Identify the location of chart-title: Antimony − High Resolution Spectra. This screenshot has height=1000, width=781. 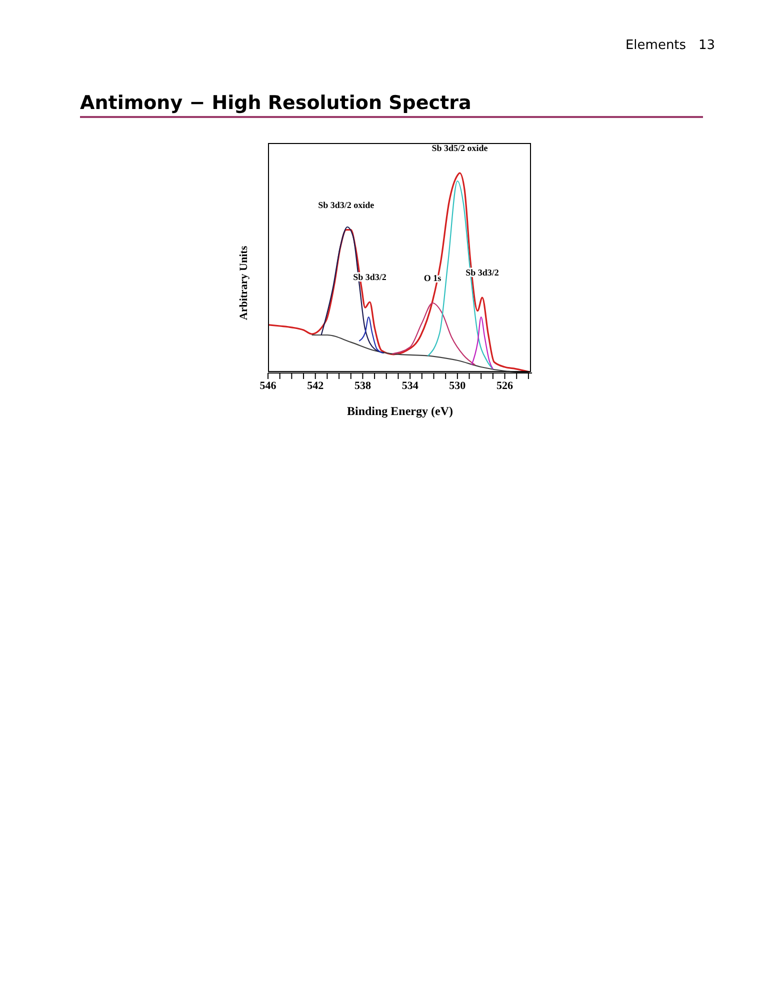
(391, 105).